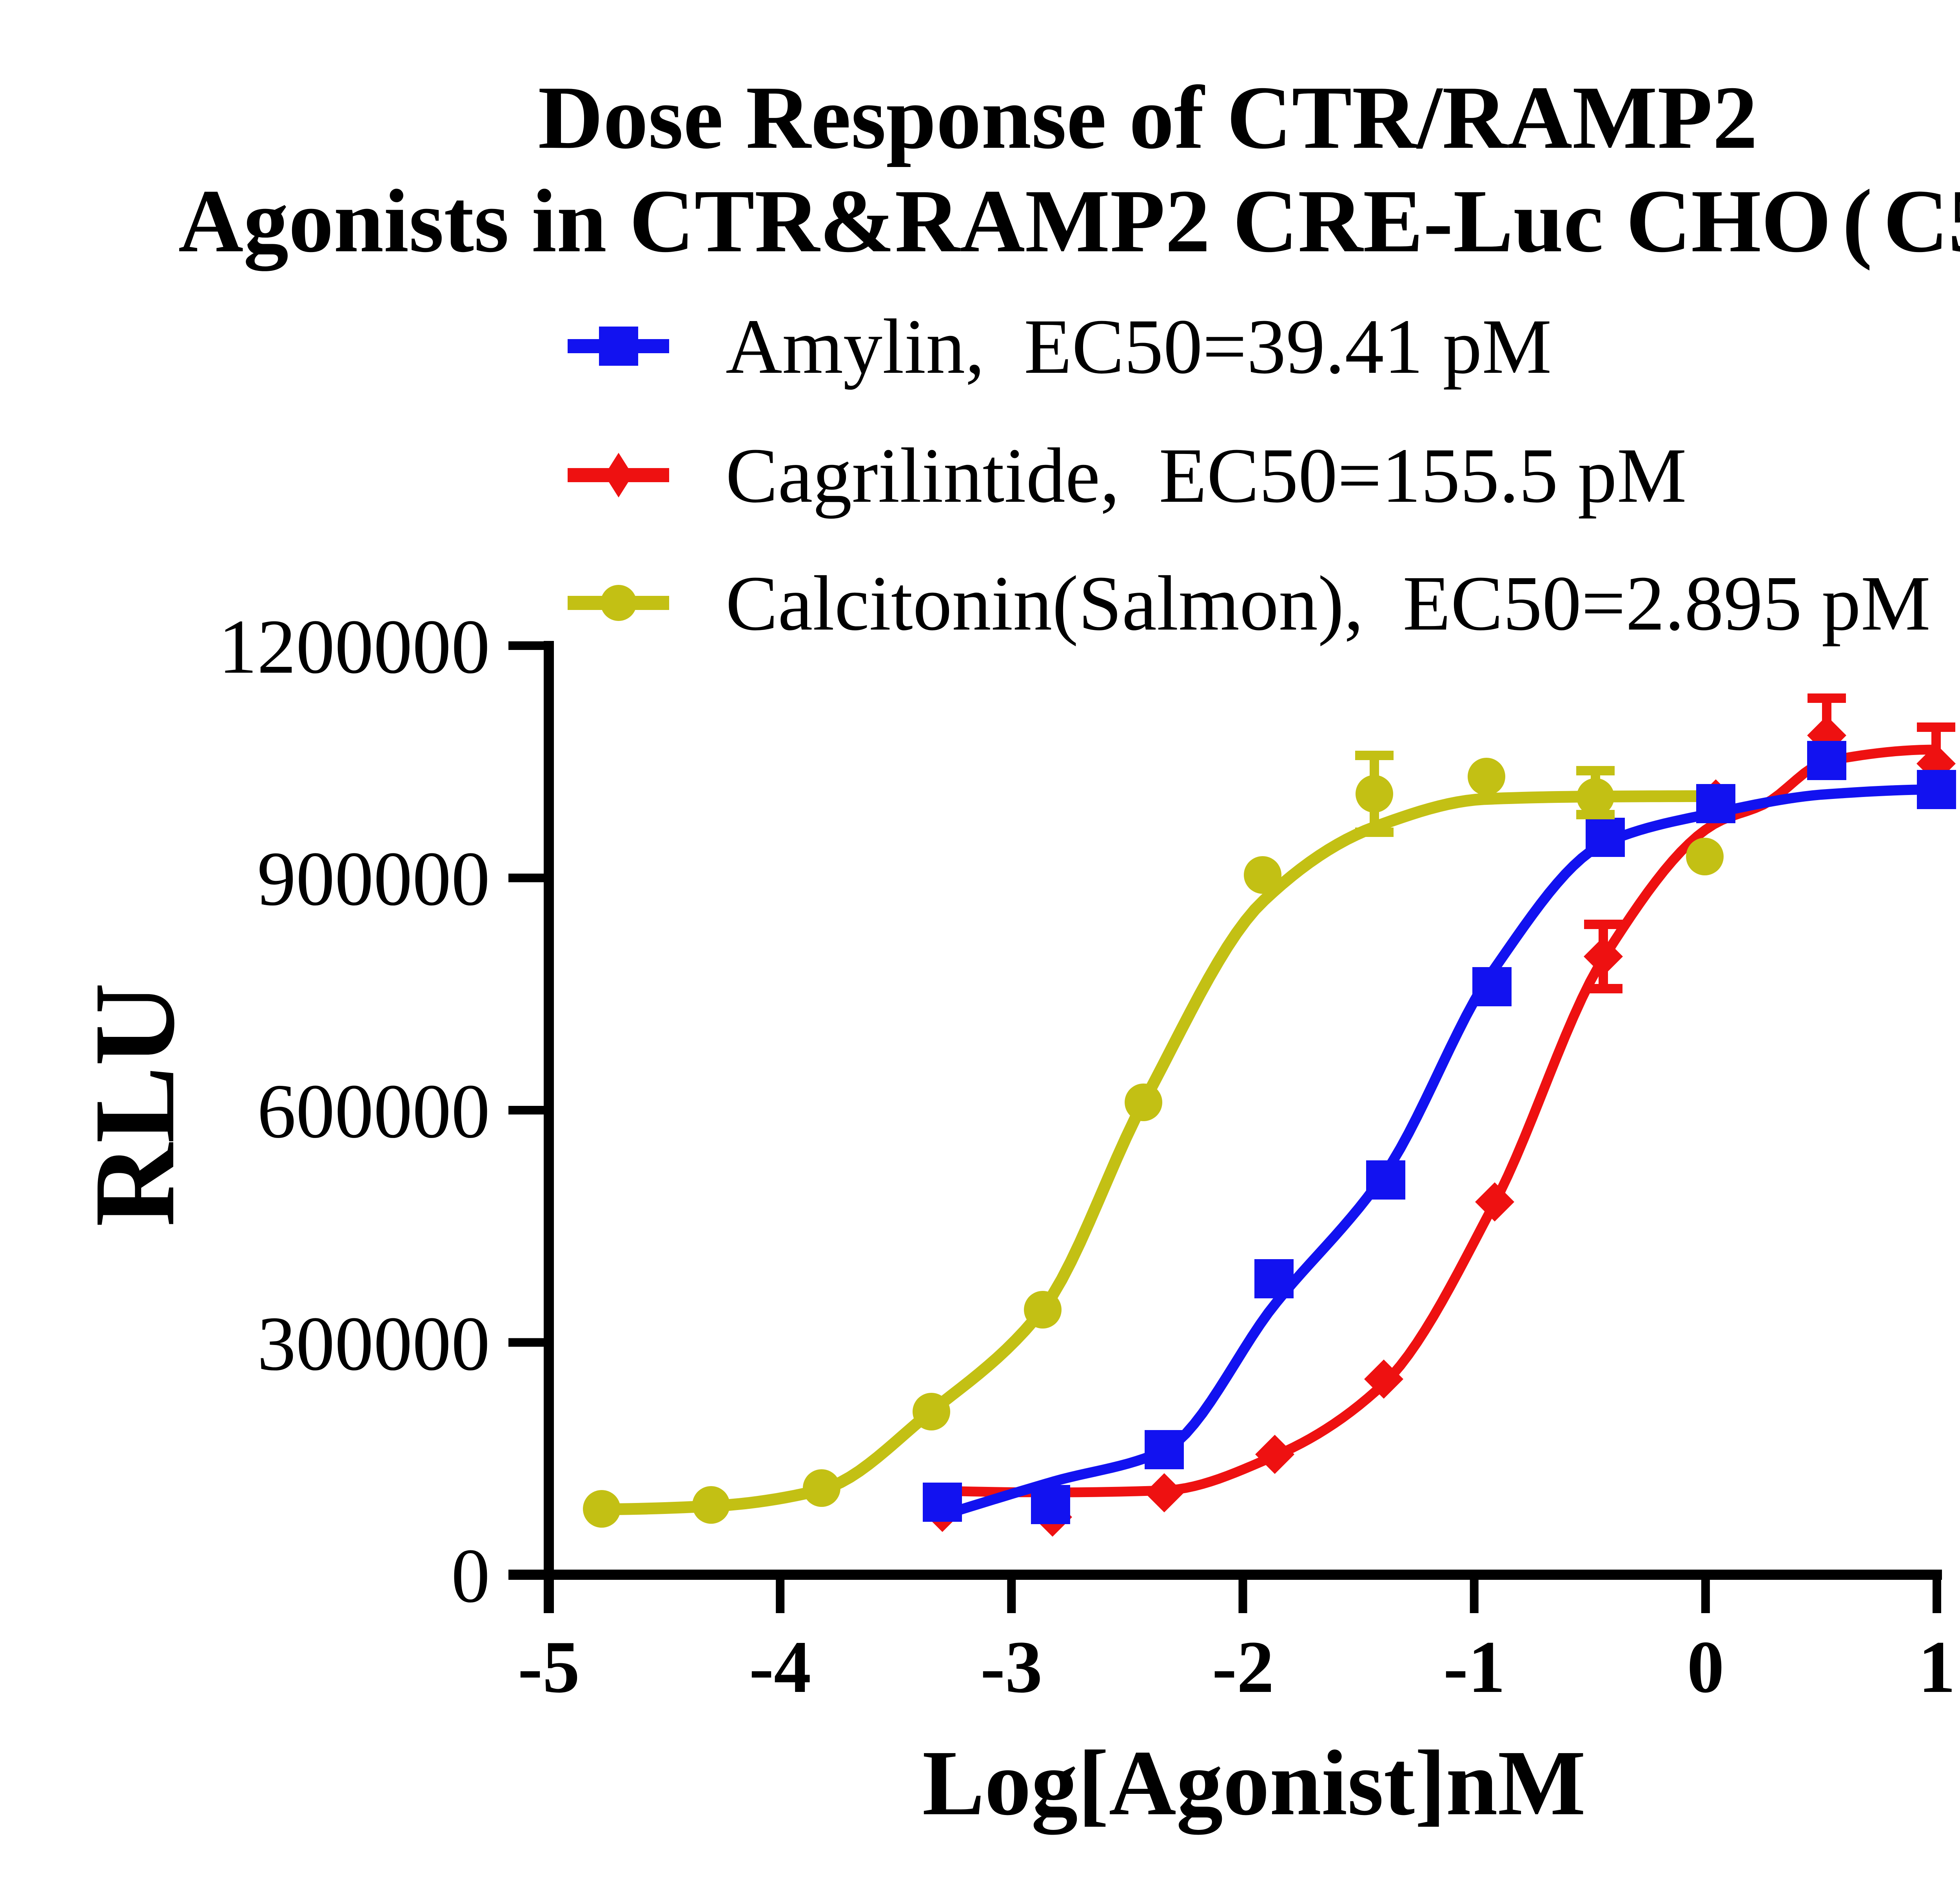 The height and width of the screenshot is (1904, 1960). Describe the element at coordinates (1206, 475) in the screenshot. I see `svg-text: Cagrilintide, EC50=155.5 pM` at that location.